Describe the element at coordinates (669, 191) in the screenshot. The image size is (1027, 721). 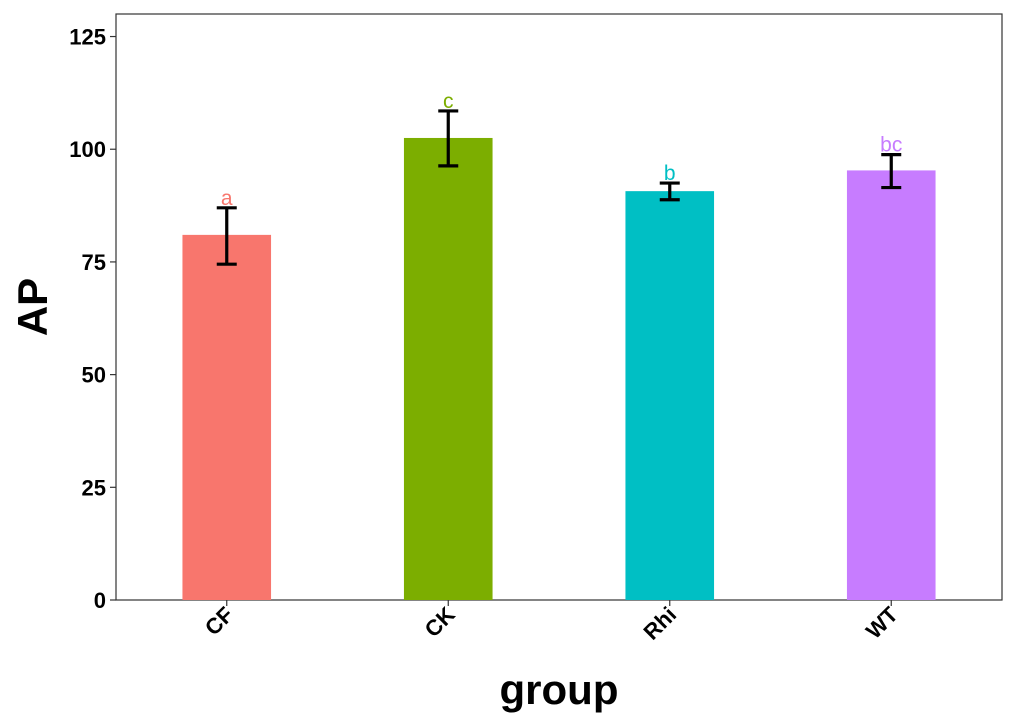
I see `error-bar-rhi` at that location.